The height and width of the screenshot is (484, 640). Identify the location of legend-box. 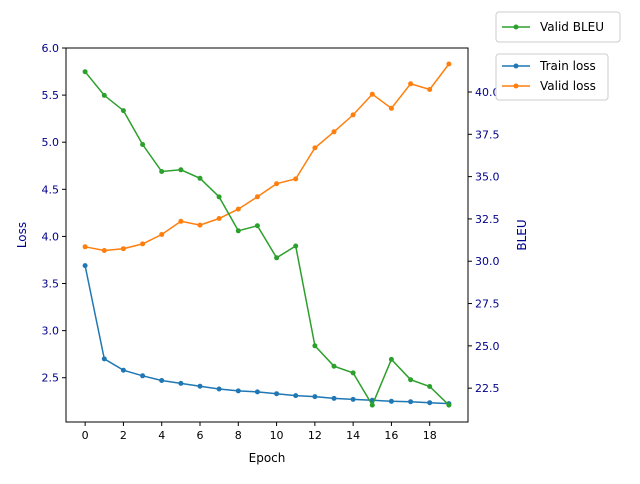
(558, 27).